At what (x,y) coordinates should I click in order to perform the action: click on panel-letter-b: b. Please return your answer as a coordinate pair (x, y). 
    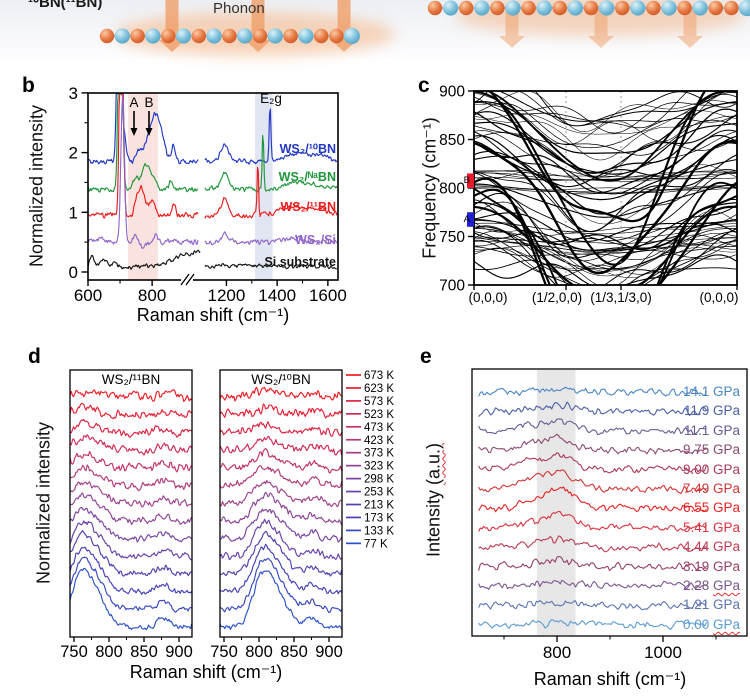
    Looking at the image, I should click on (28, 85).